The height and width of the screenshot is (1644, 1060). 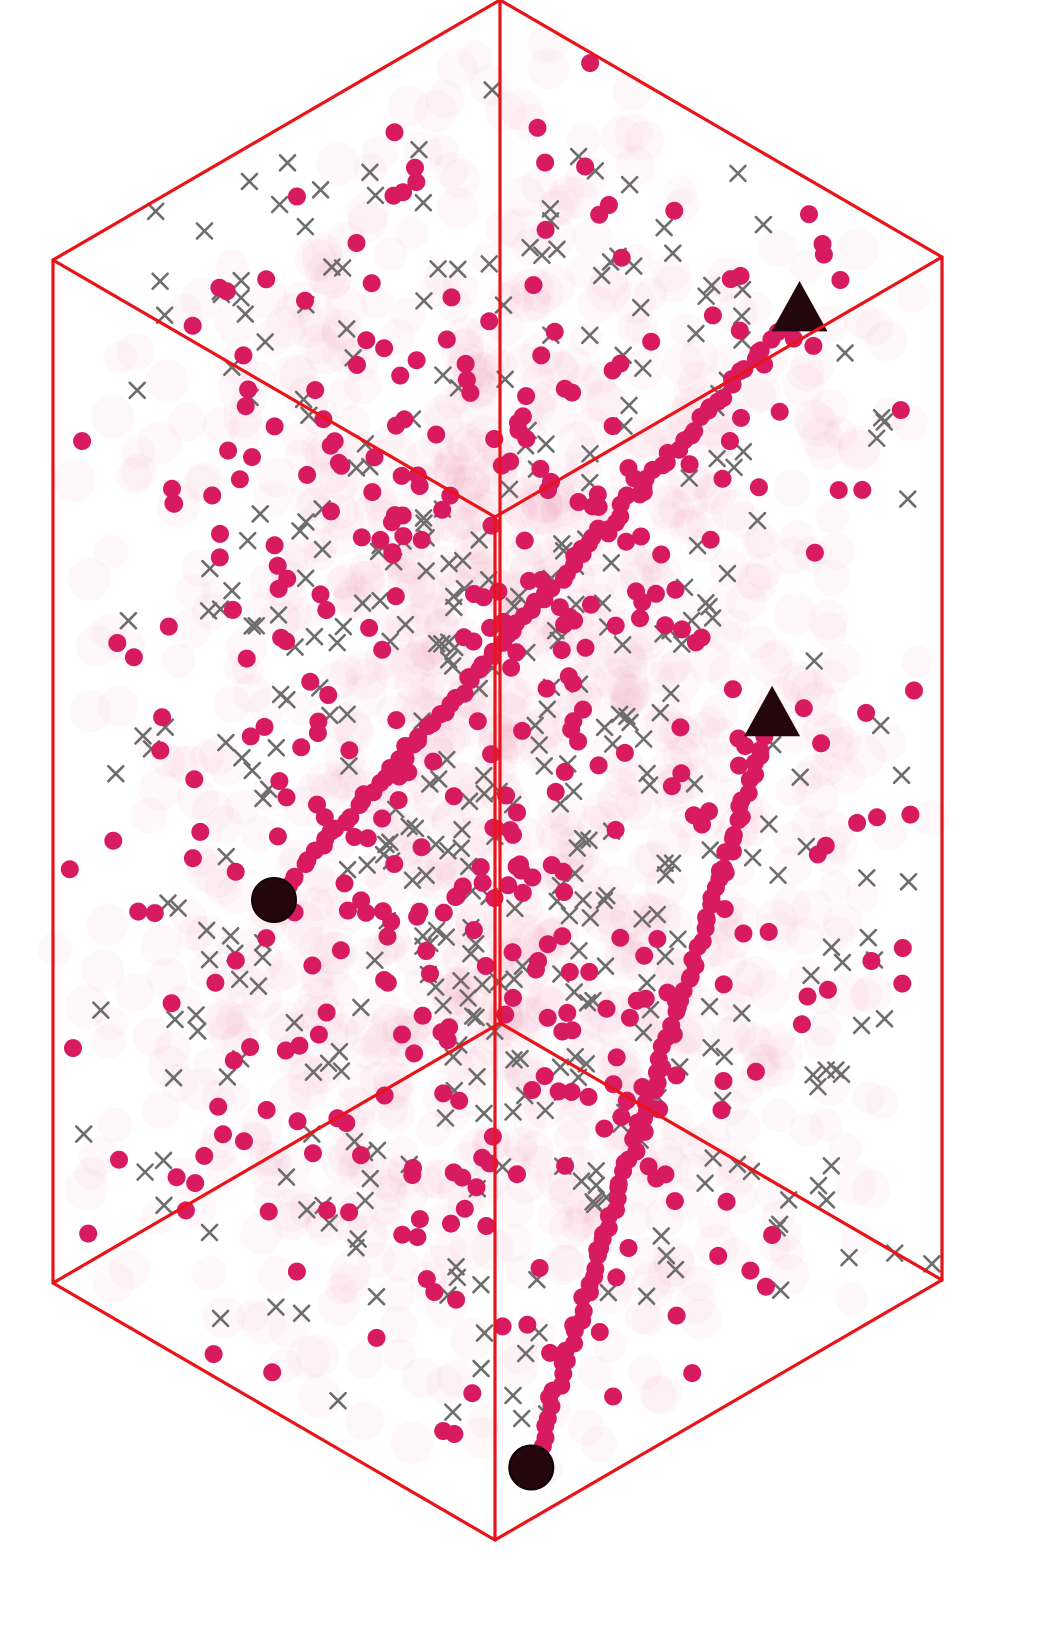 I want to click on box-edge, so click(x=721, y=129).